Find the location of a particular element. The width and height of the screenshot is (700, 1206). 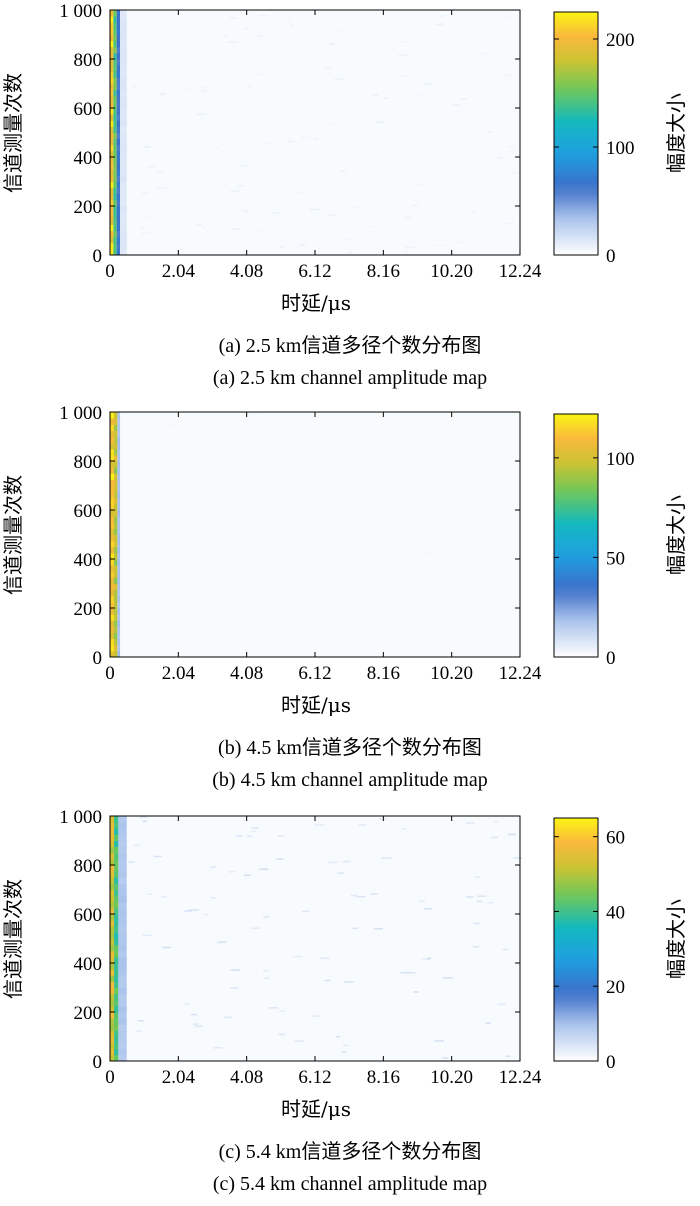

x-axis-title: 时延/μs is located at coordinates (316, 705).